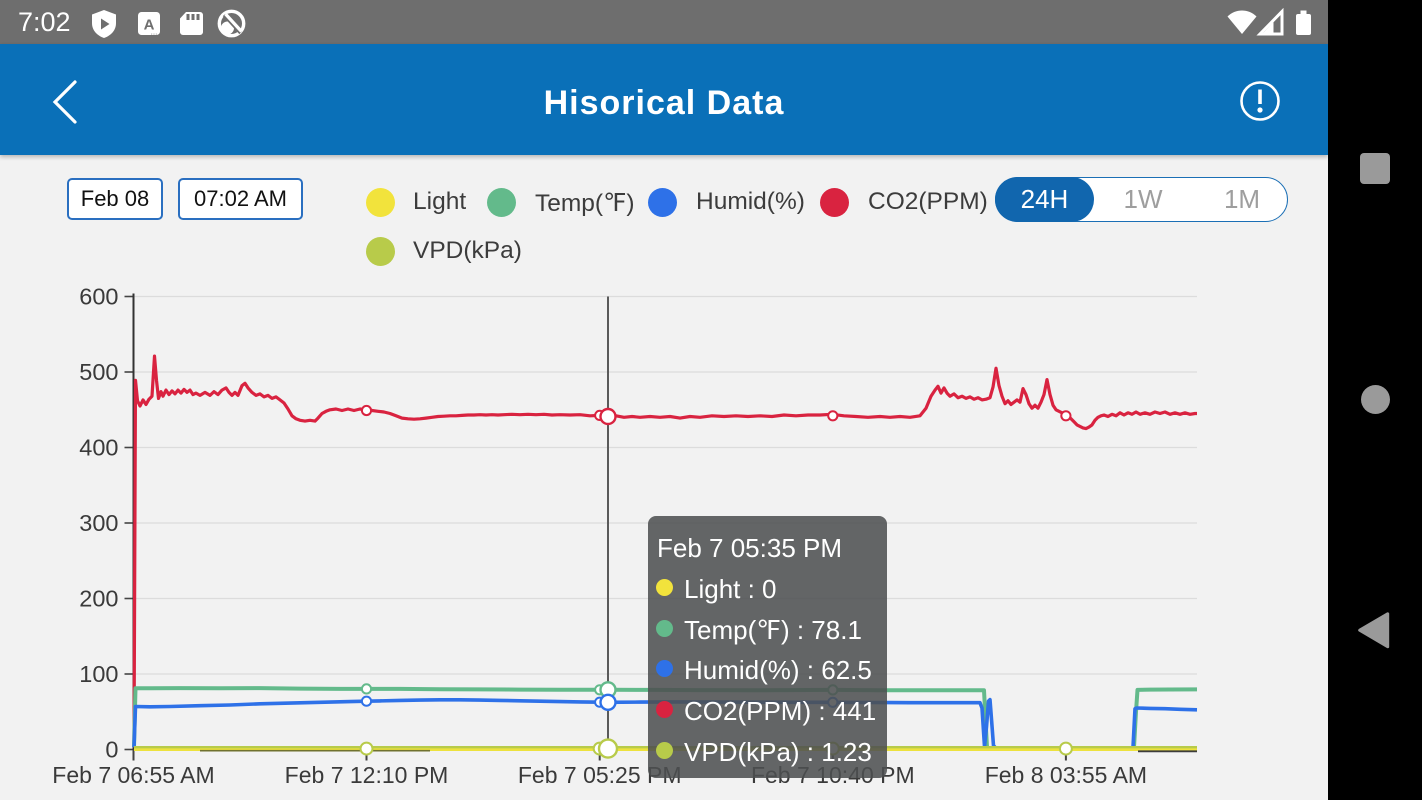 Image resolution: width=1422 pixels, height=800 pixels. Describe the element at coordinates (98, 372) in the screenshot. I see `svg-text: 500` at that location.